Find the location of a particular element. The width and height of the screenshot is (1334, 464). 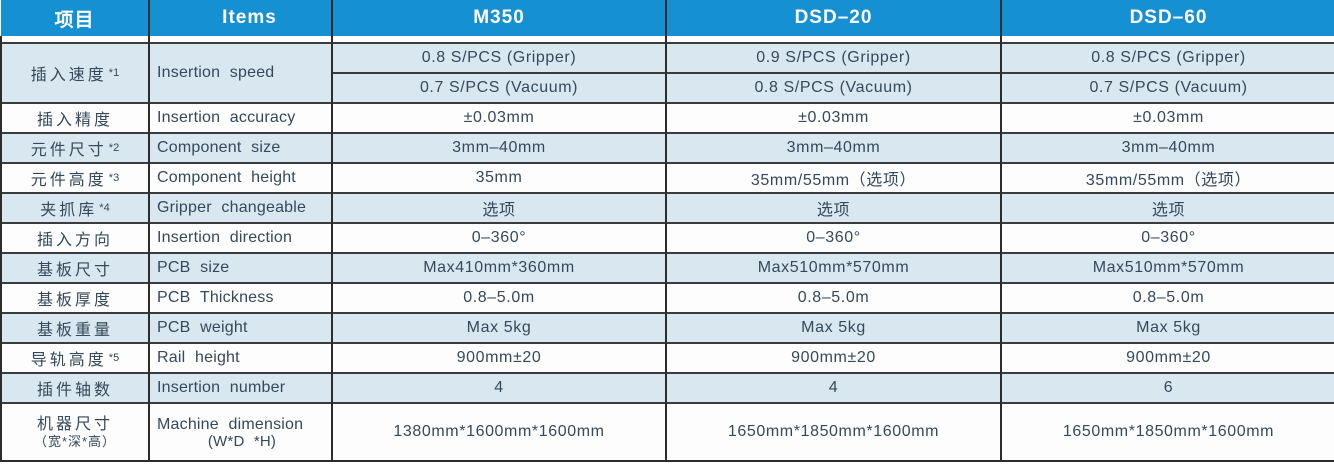

header-label-en: Items is located at coordinates (240, 18).